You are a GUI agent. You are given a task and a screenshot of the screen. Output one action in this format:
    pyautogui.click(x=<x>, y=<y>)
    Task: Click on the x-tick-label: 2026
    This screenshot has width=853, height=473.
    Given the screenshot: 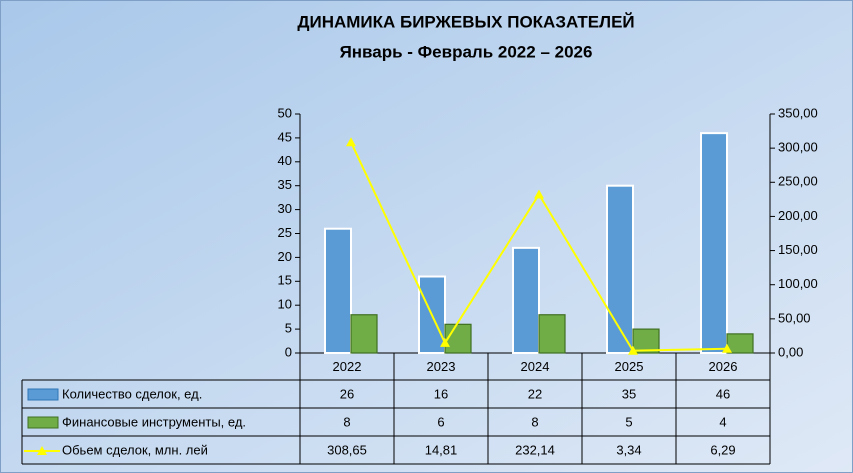 What is the action you would take?
    pyautogui.click(x=723, y=366)
    